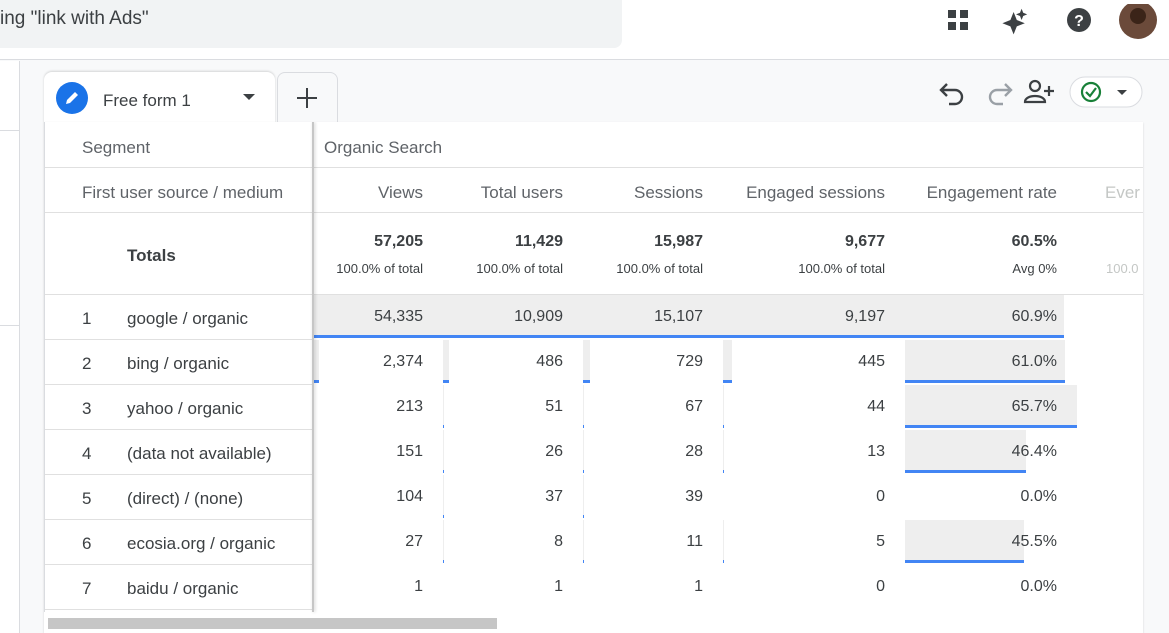 The width and height of the screenshot is (1169, 633). I want to click on cell-value: 11, so click(694, 541).